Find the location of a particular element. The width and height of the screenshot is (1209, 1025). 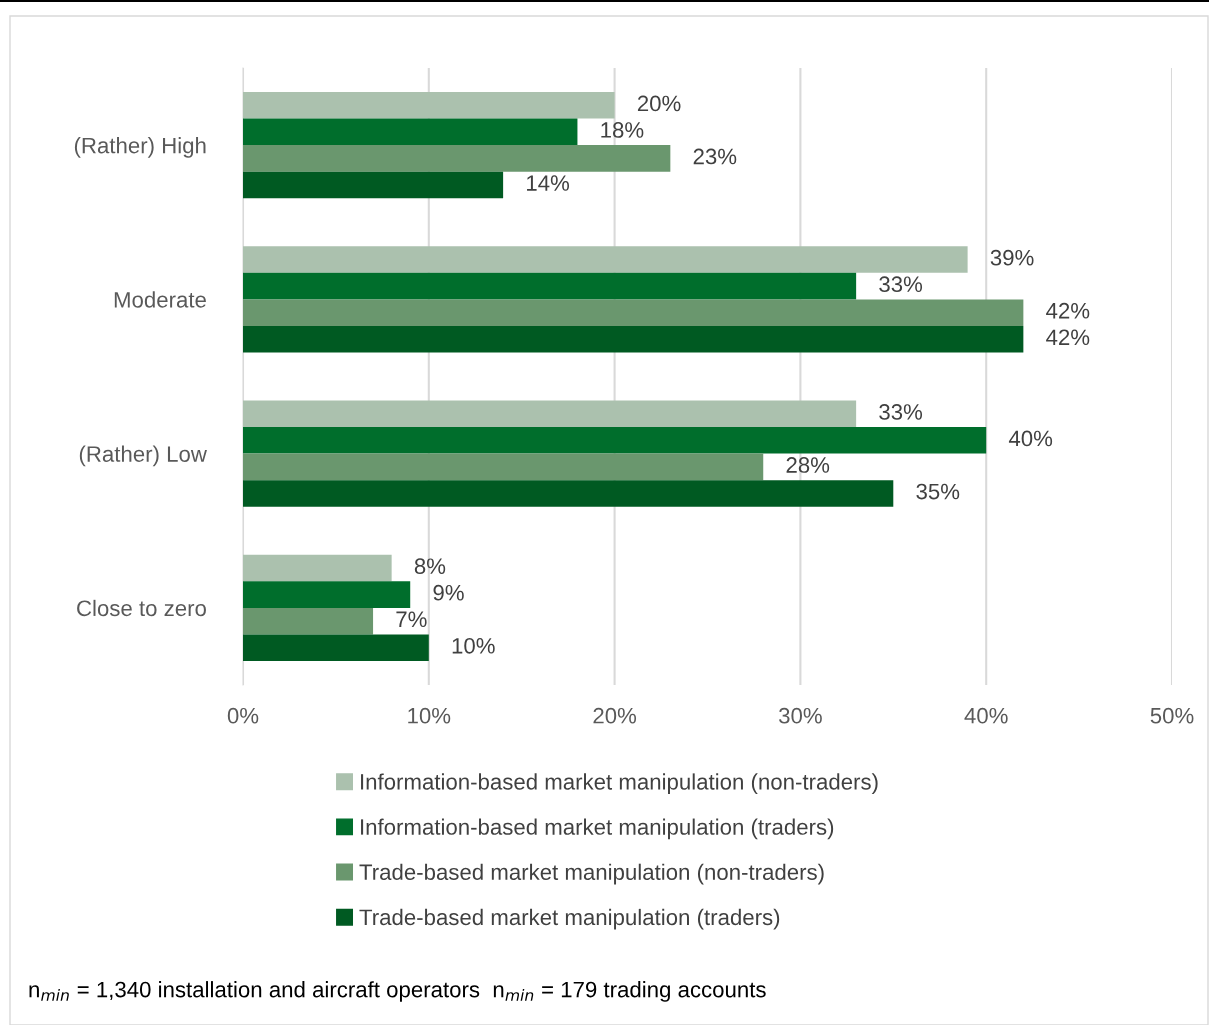

y-tick-label: Moderate is located at coordinates (160, 299).